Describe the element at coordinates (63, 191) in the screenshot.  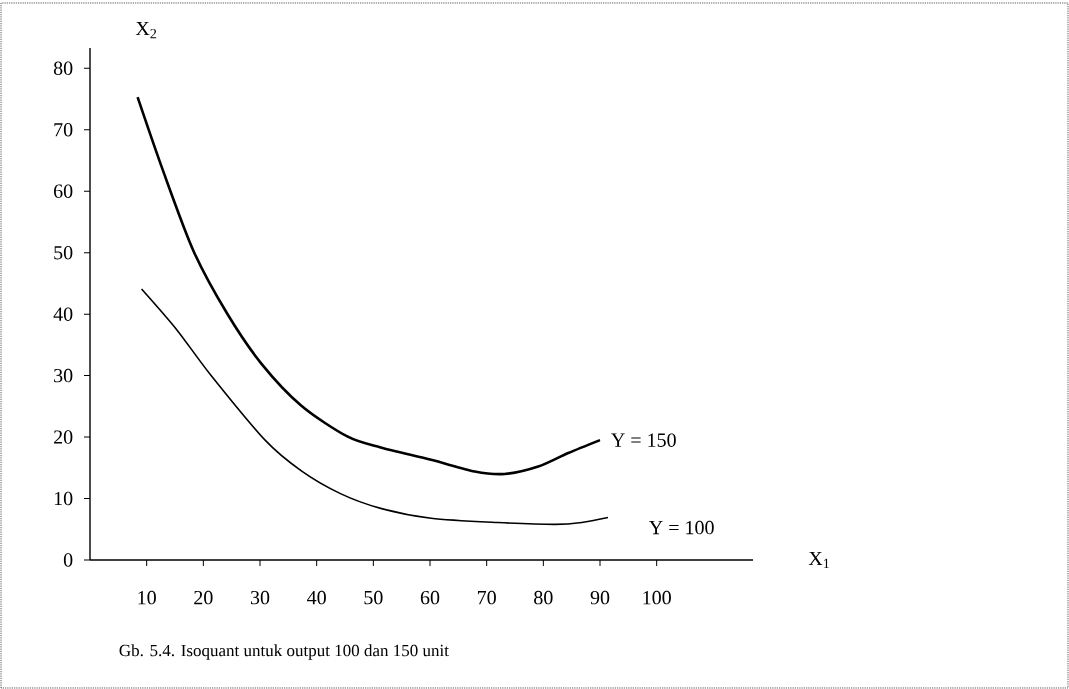
I see `y-tick-label: 60` at that location.